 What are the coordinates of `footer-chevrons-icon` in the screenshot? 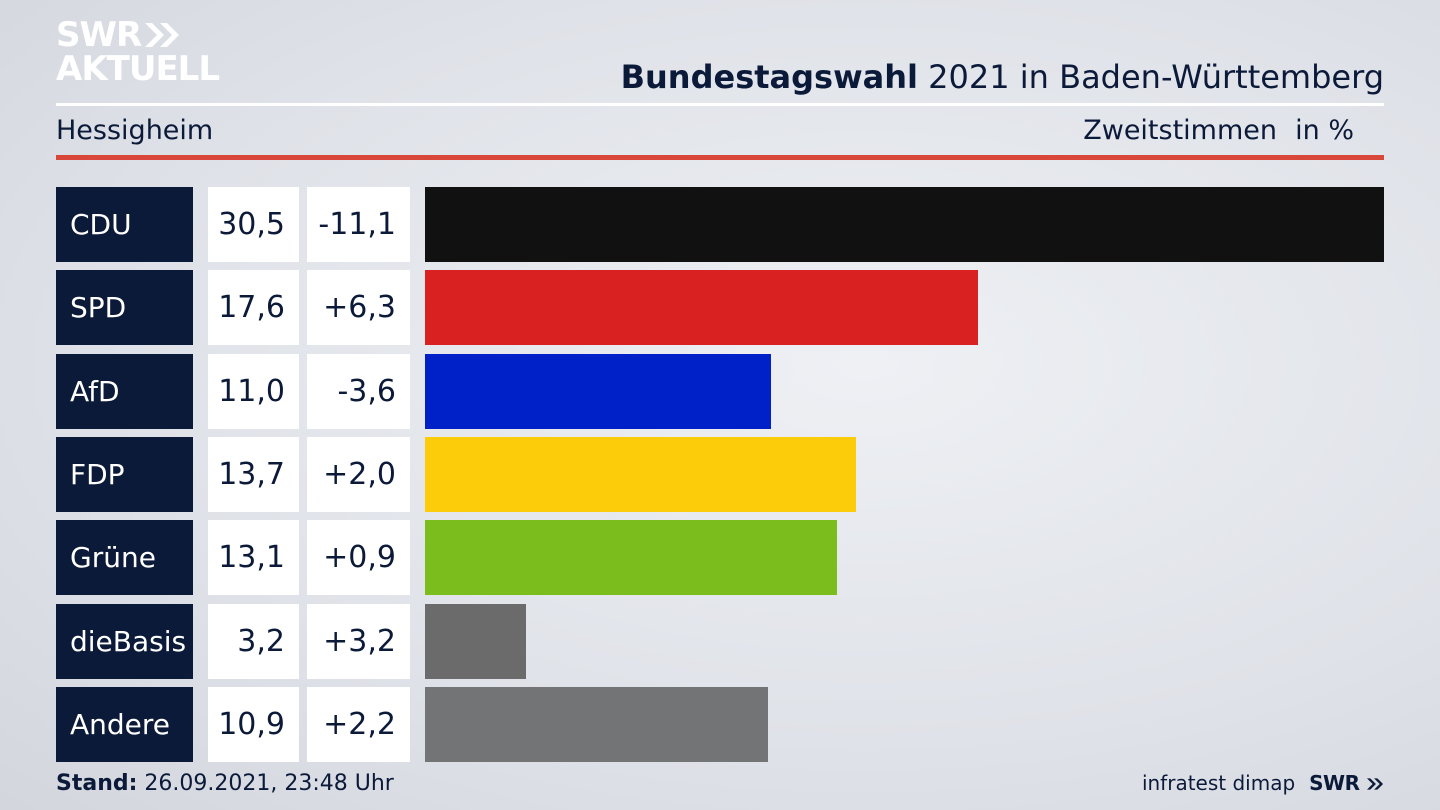 It's located at (1375, 784).